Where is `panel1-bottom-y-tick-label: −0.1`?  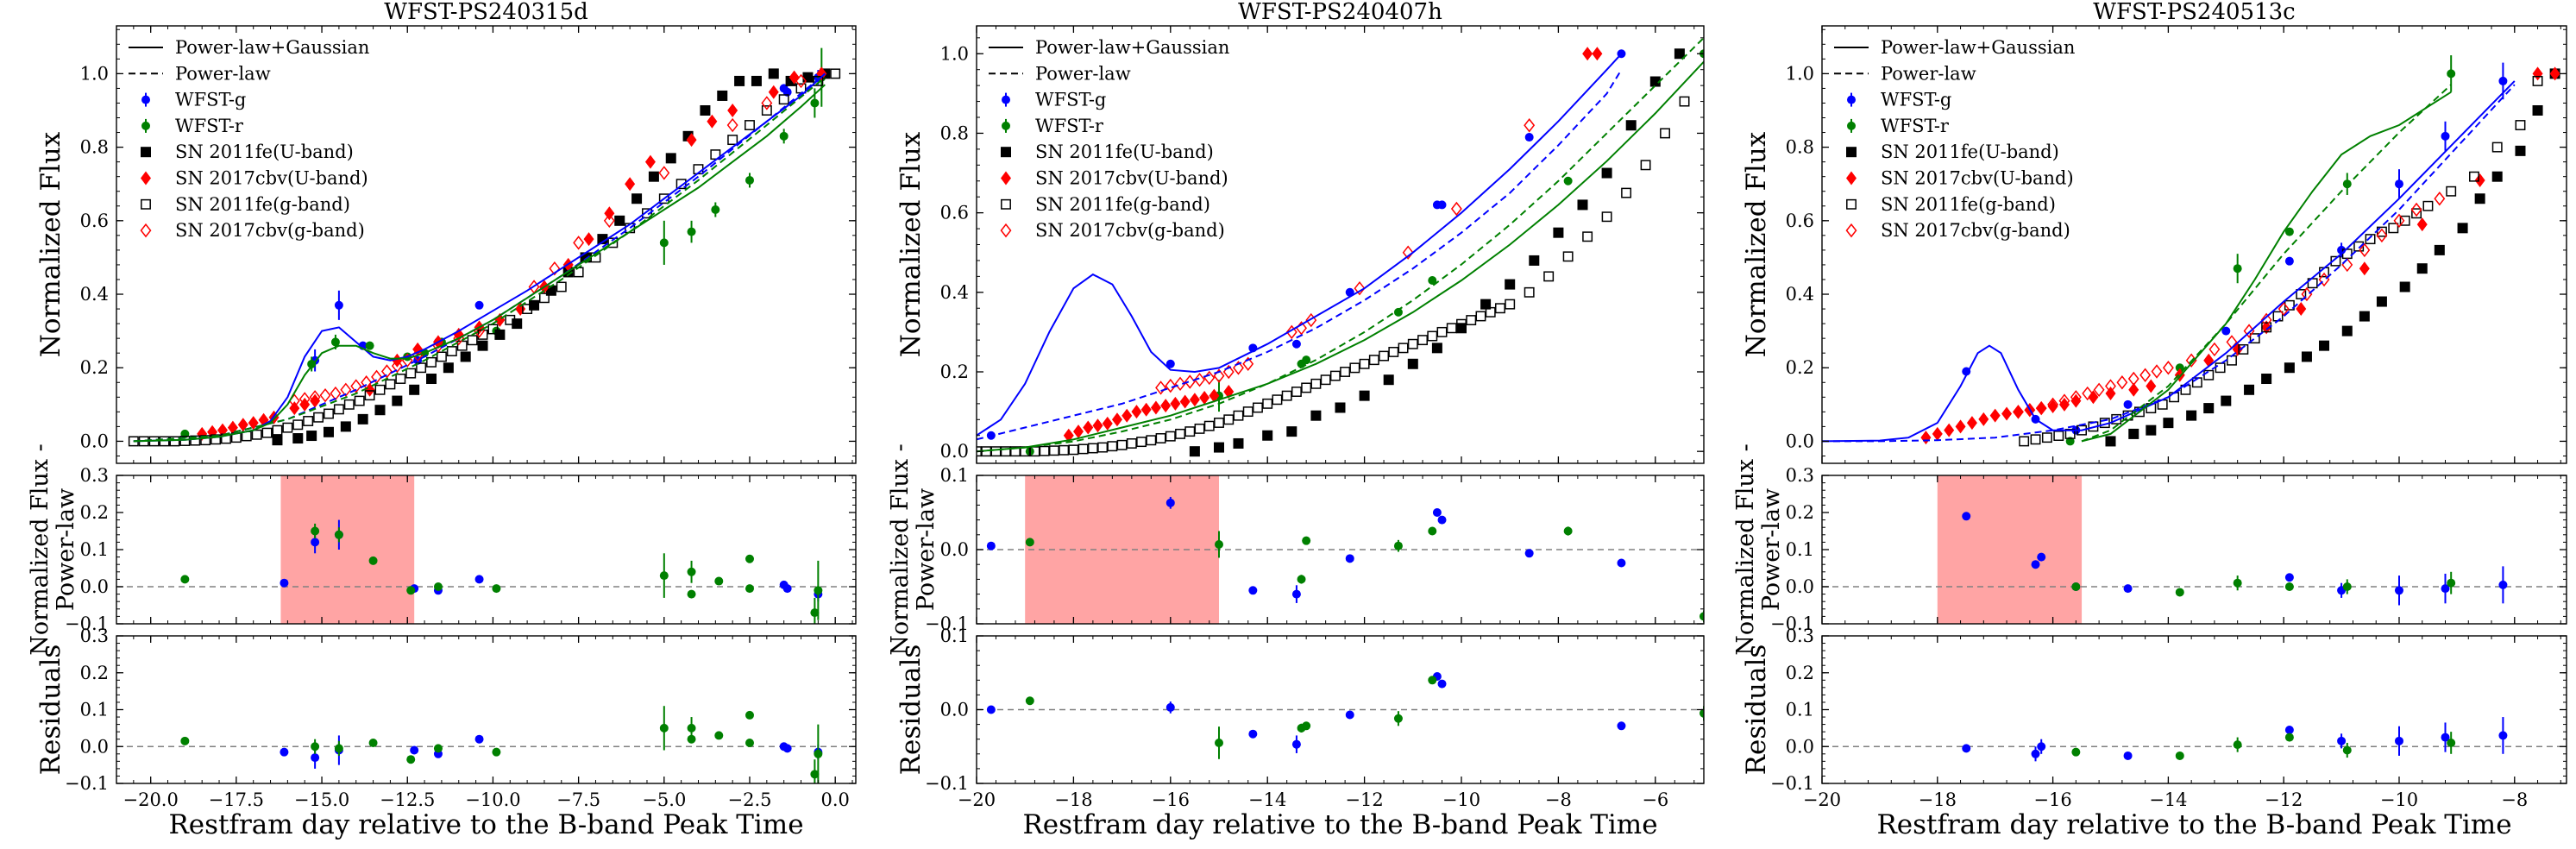
panel1-bottom-y-tick-label: −0.1 is located at coordinates (87, 783).